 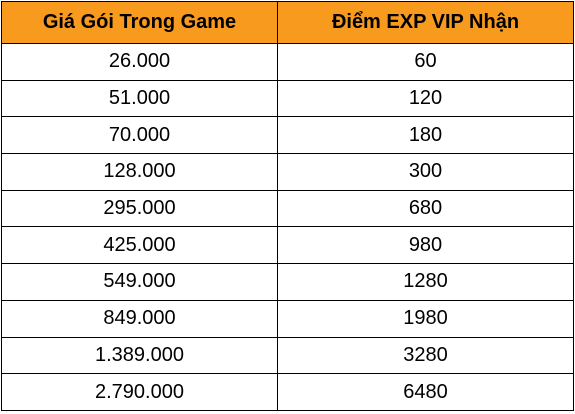 I want to click on price-cell: 849.000, so click(x=139, y=318).